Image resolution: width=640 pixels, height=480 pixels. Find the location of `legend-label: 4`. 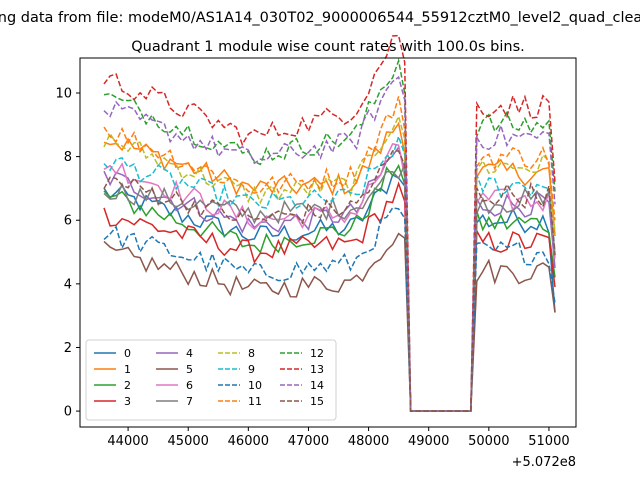

legend-label: 4 is located at coordinates (189, 353).